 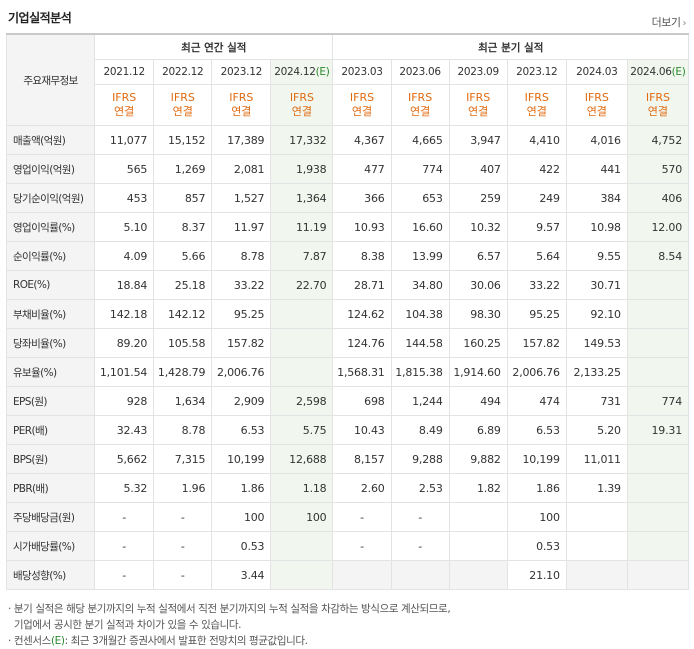 What do you see at coordinates (362, 488) in the screenshot?
I see `table-cell: 2.60` at bounding box center [362, 488].